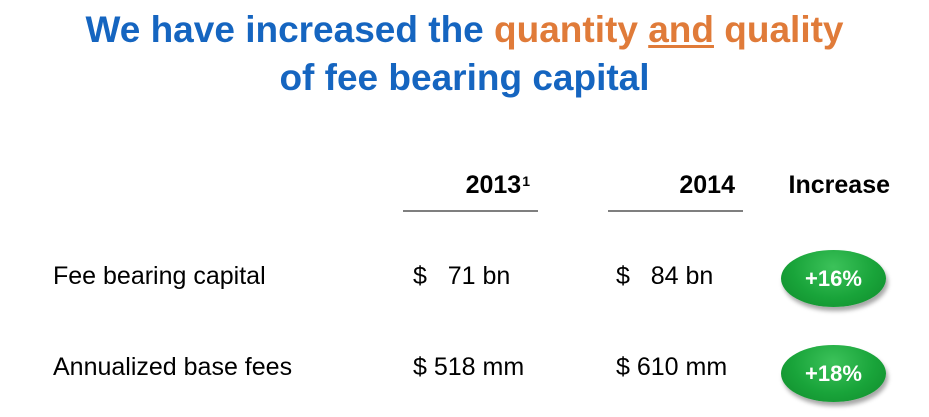 The width and height of the screenshot is (929, 417). What do you see at coordinates (833, 278) in the screenshot?
I see `increase-badge: +16%` at bounding box center [833, 278].